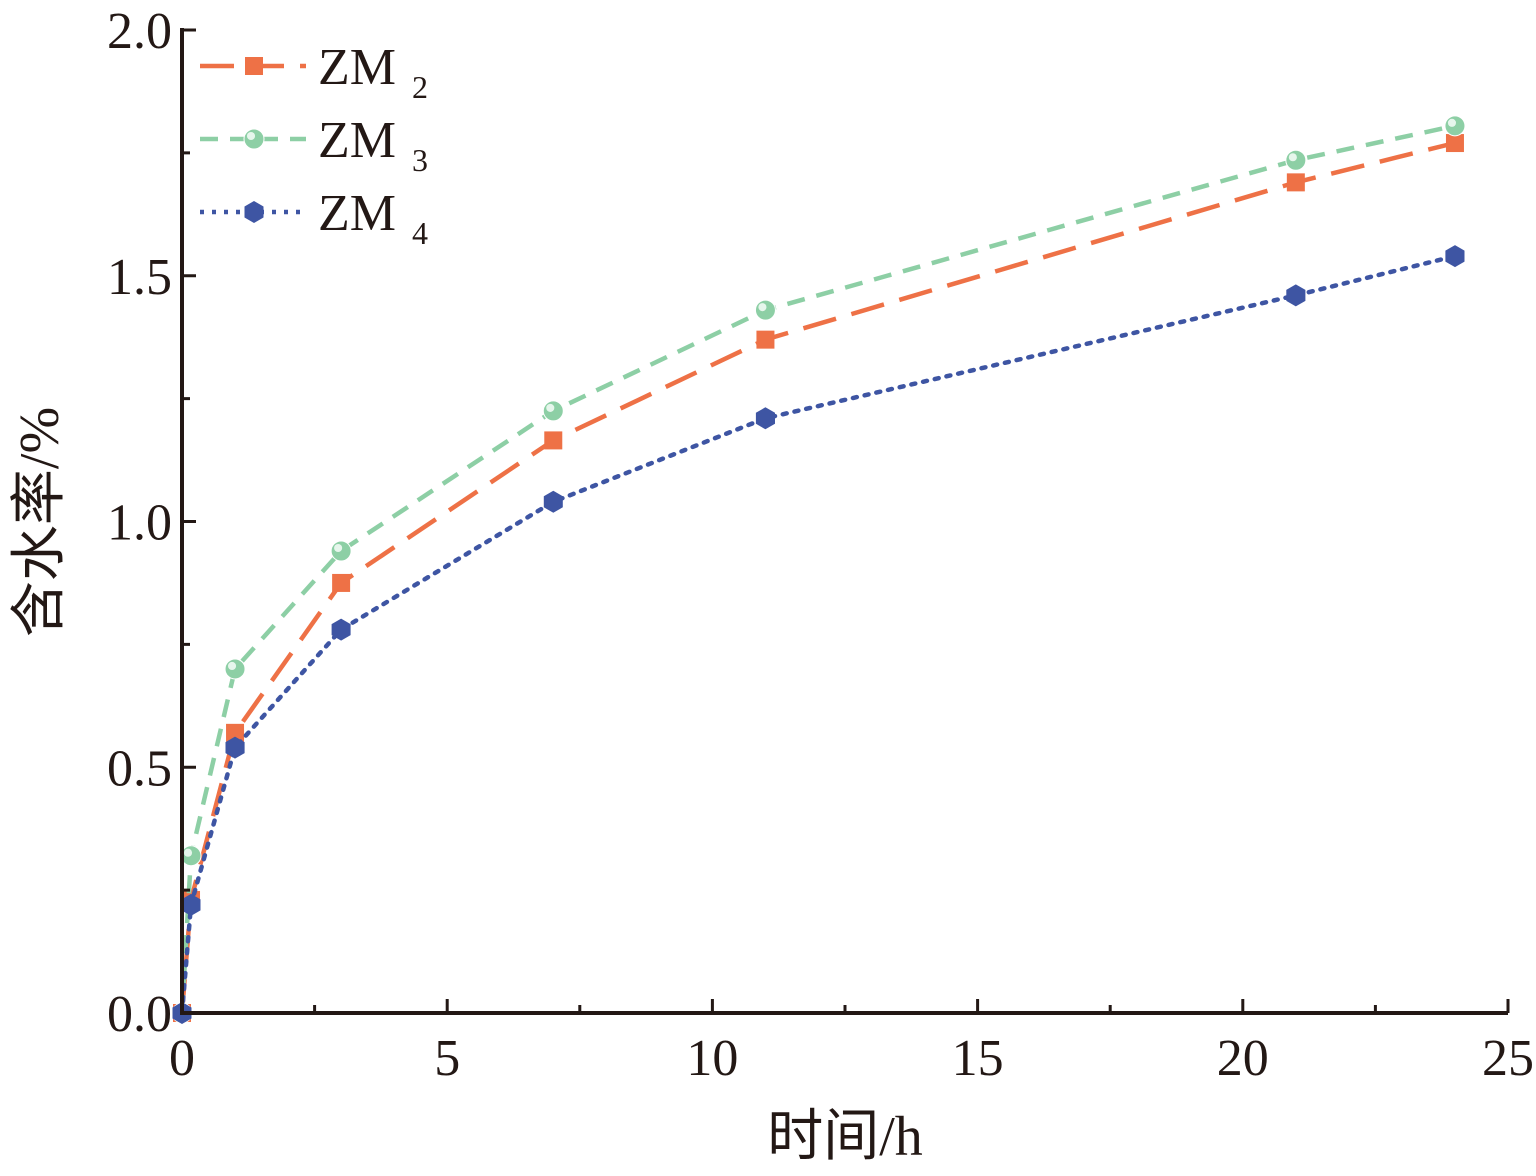  I want to click on legend-label-subscript: 2, so click(420, 87).